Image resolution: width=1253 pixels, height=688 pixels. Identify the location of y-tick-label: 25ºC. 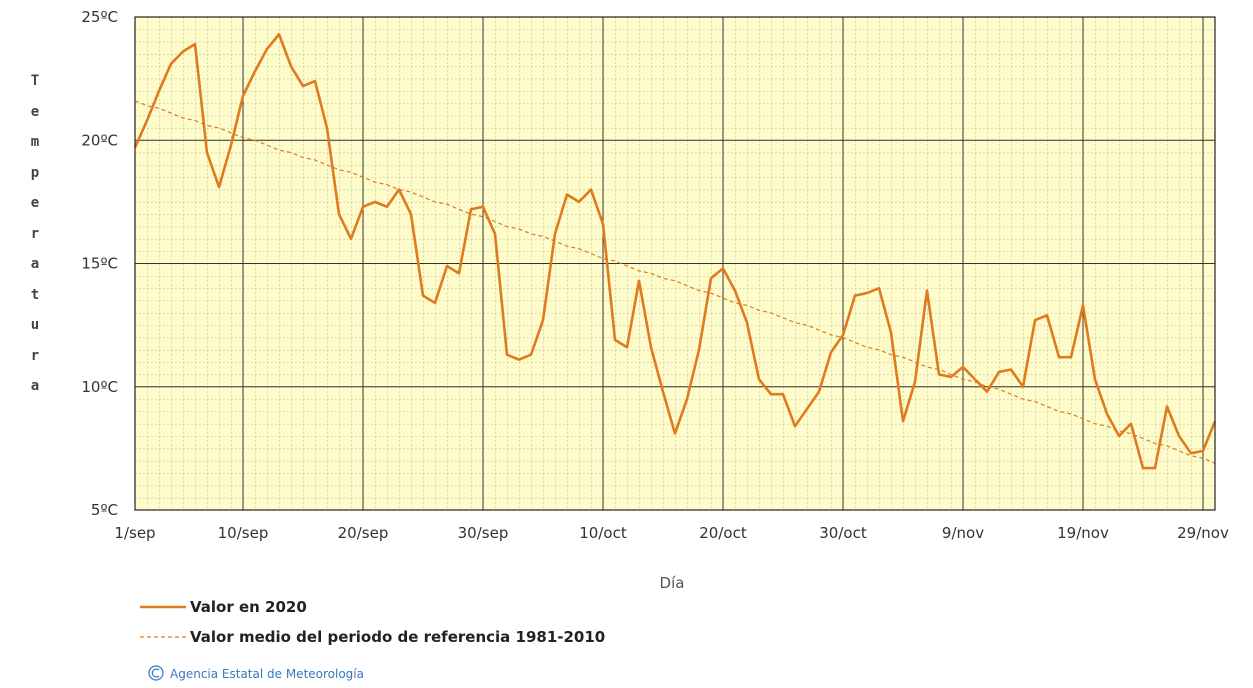
(99, 17).